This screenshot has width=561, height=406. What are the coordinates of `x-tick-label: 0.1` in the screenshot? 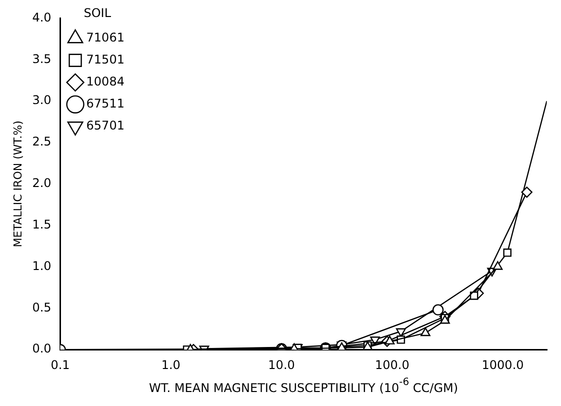 It's located at (60, 365).